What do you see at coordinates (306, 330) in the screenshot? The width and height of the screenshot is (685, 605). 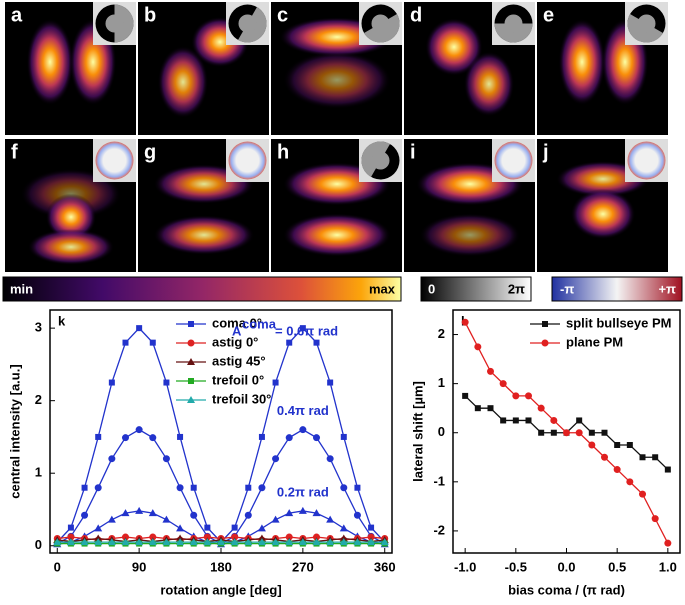 I see `annotation: = 0.6π rad` at bounding box center [306, 330].